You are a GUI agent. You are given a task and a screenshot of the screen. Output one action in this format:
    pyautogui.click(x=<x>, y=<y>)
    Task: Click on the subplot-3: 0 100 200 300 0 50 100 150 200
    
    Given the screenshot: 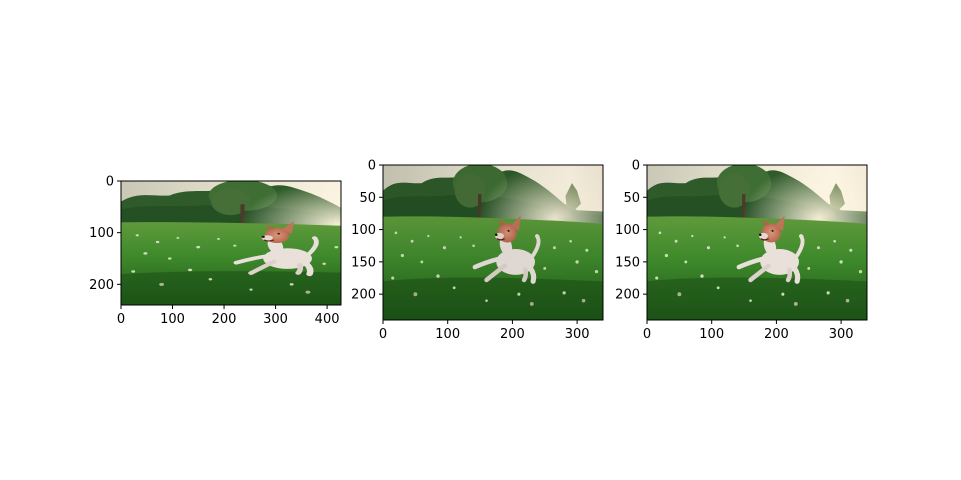 What is the action you would take?
    pyautogui.click(x=741, y=250)
    